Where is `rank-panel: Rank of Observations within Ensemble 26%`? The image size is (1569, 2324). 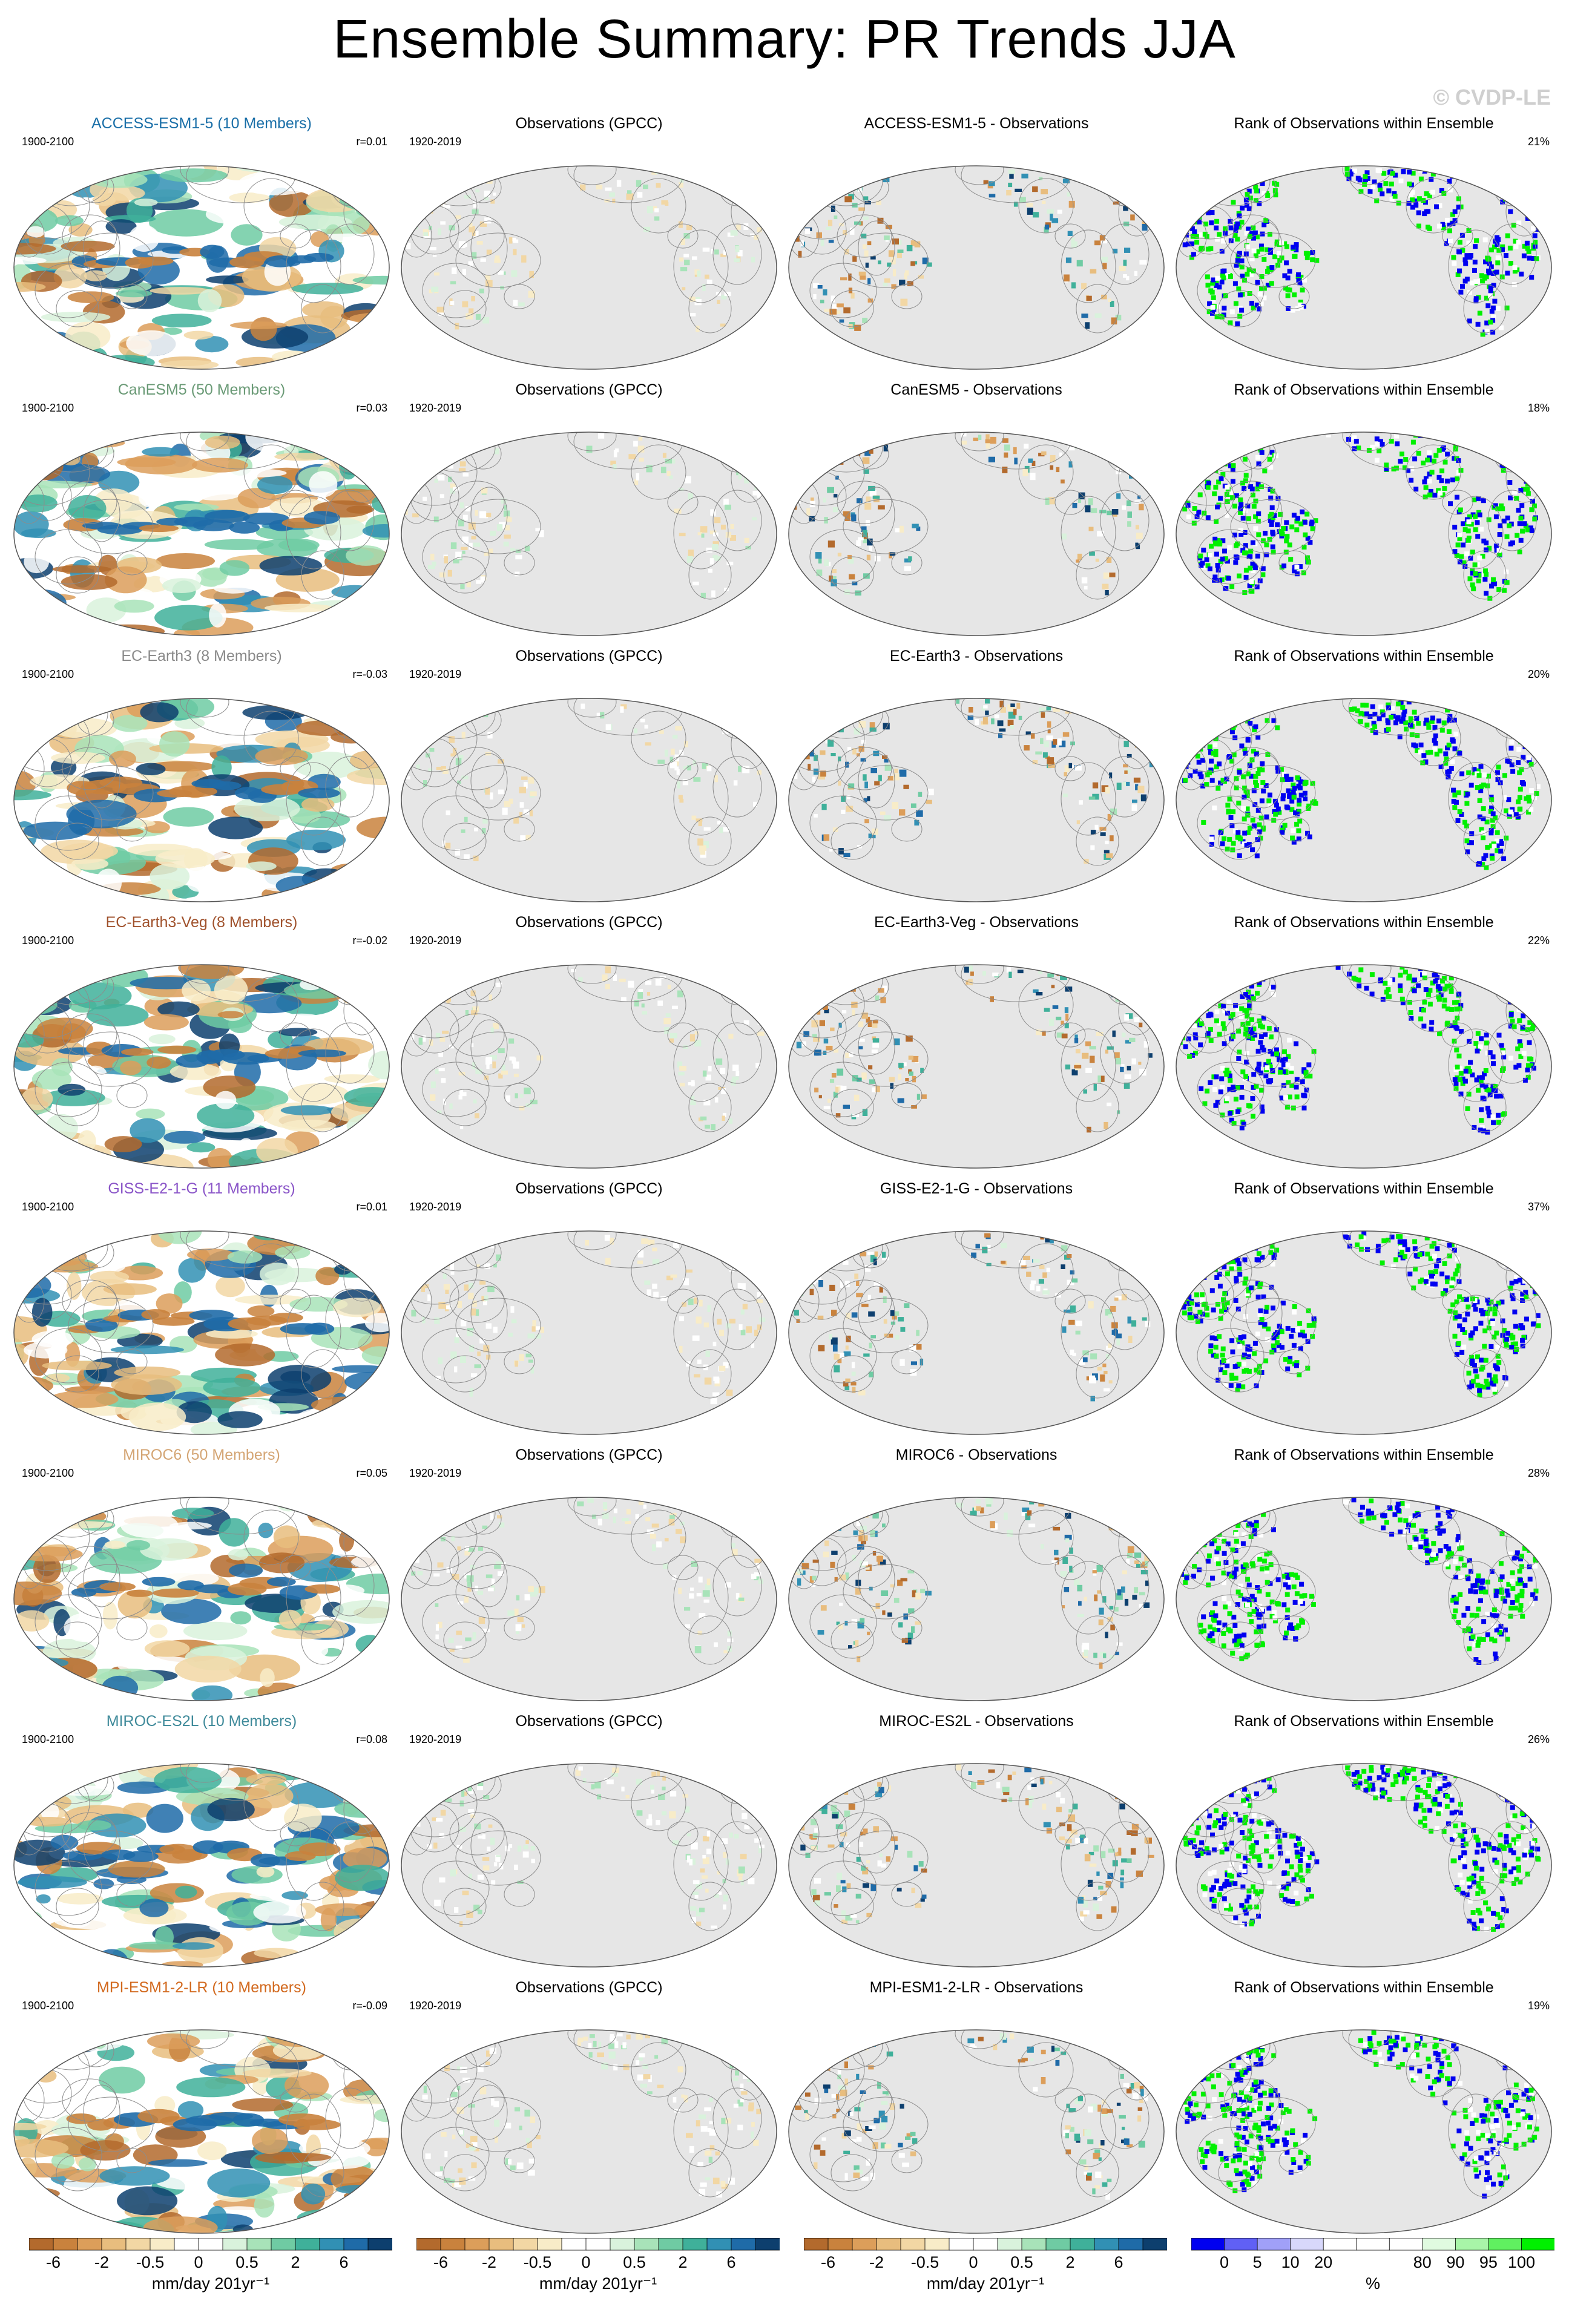 rank-panel: Rank of Observations within Ensemble 26% is located at coordinates (1363, 1846).